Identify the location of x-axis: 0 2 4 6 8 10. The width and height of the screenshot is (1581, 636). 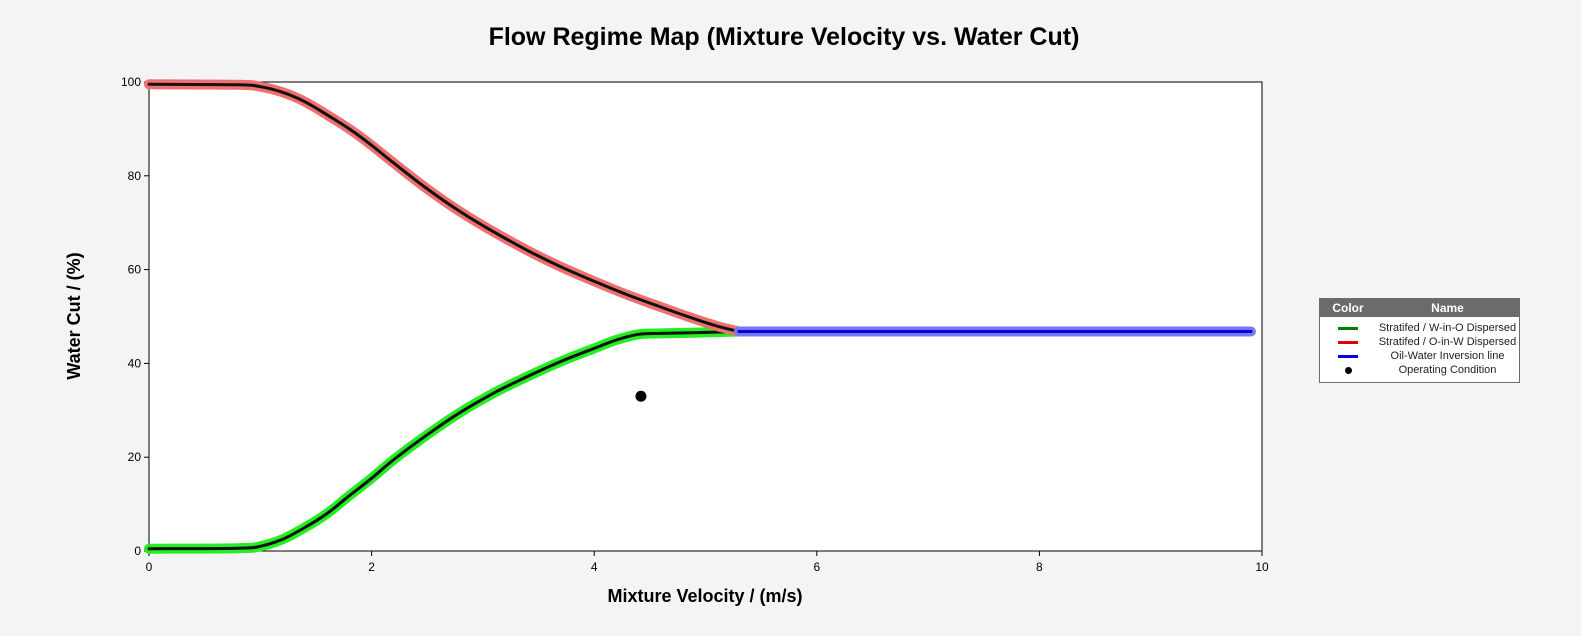
(707, 562).